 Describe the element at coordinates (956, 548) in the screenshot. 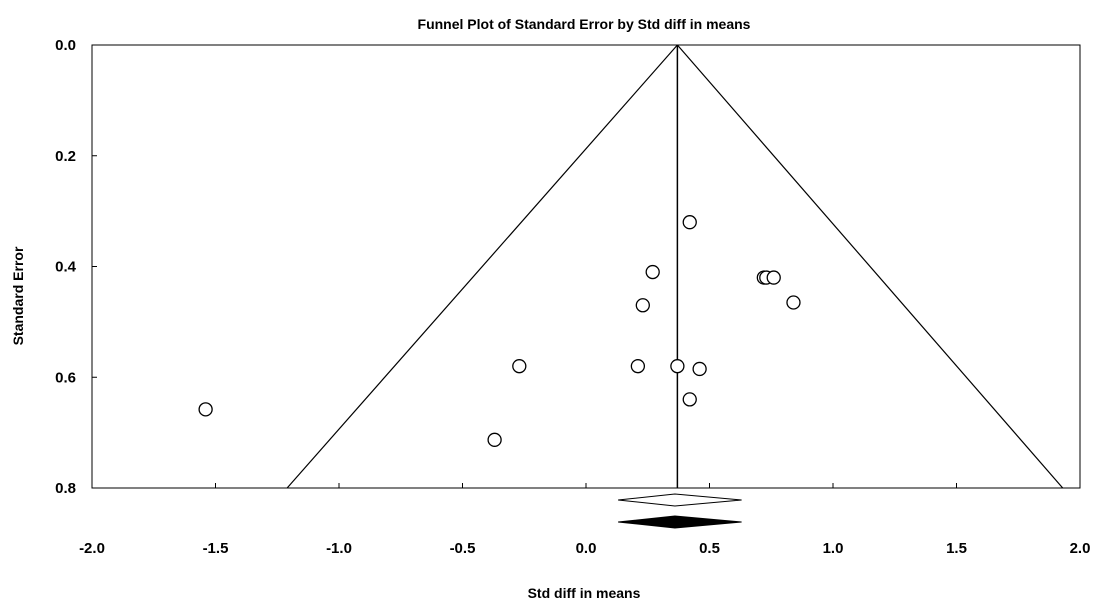

I see `x-tick-label: 1.5` at that location.